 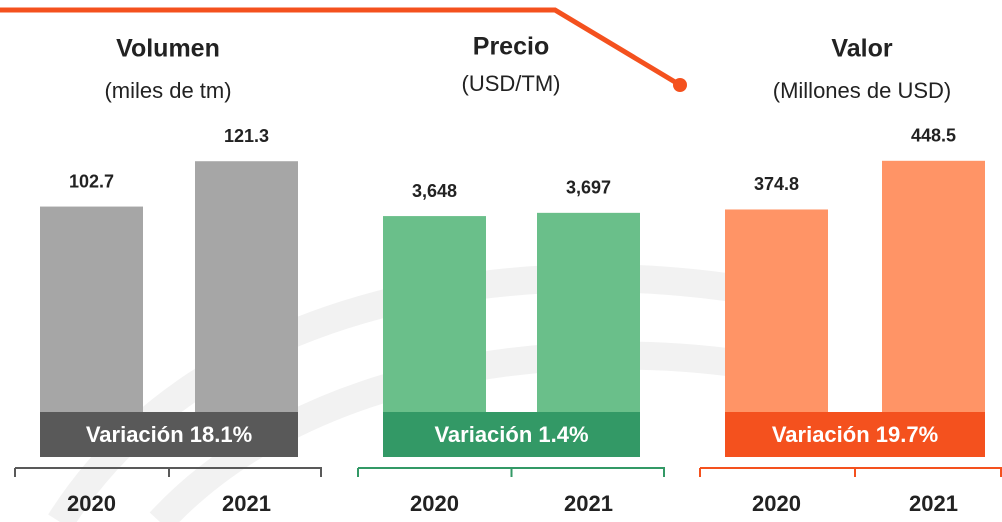 What do you see at coordinates (862, 90) in the screenshot?
I see `chart-subtitle: (Millones de USD)` at bounding box center [862, 90].